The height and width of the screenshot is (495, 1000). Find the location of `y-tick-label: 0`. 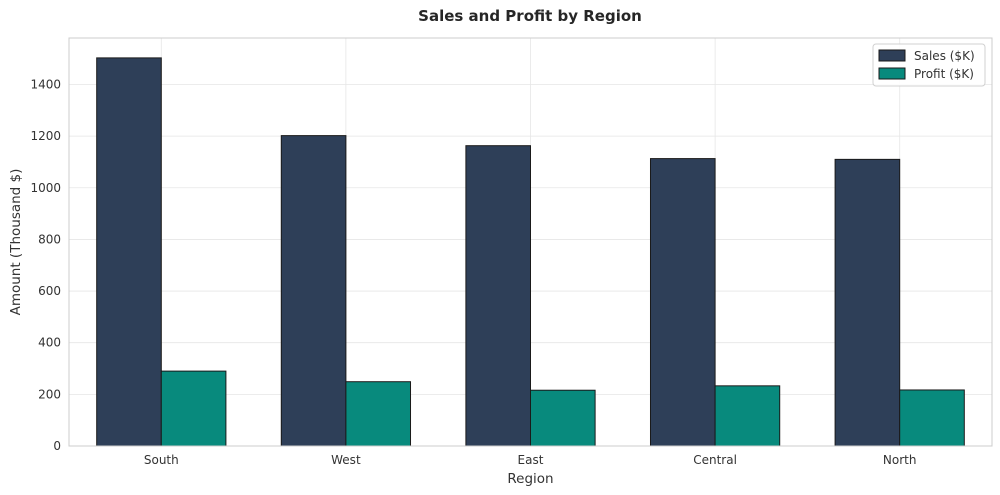

y-tick-label: 0 is located at coordinates (57, 446).